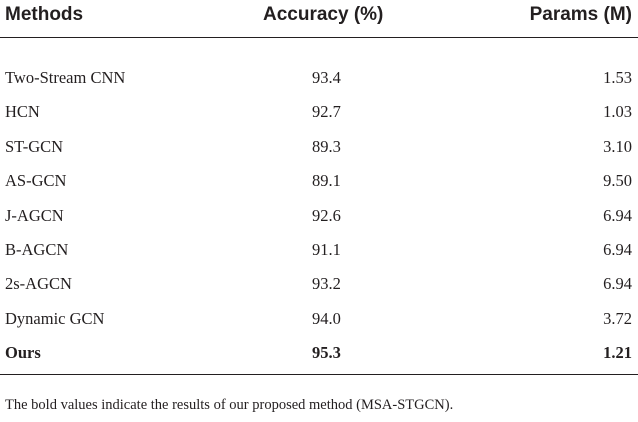  What do you see at coordinates (326, 112) in the screenshot?
I see `cell-accuracy: 92.7` at bounding box center [326, 112].